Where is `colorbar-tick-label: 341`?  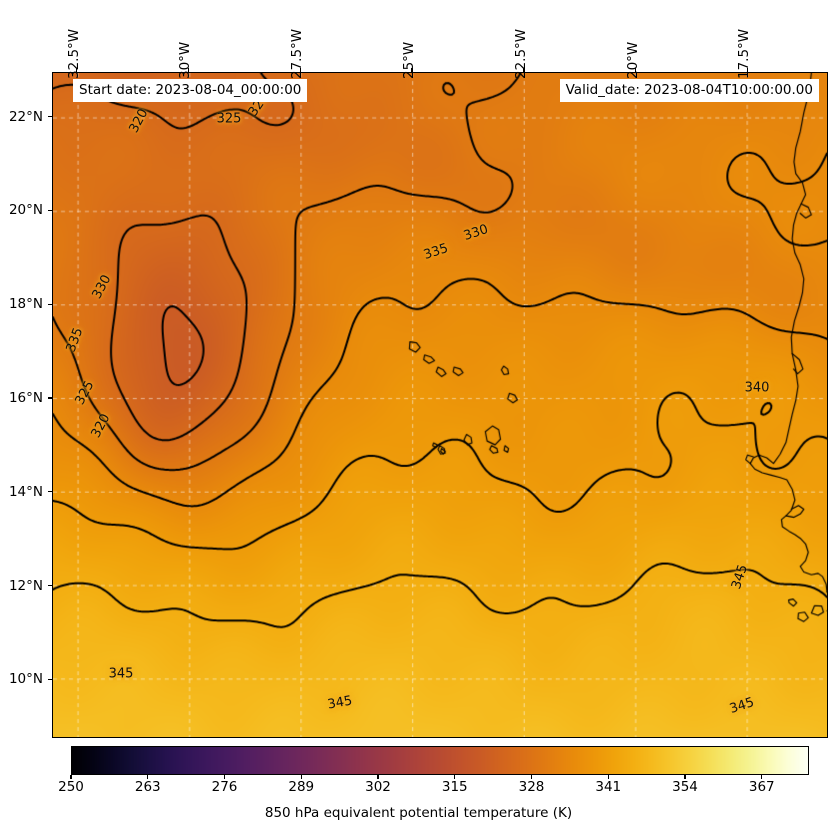 colorbar-tick-label: 341 is located at coordinates (608, 787).